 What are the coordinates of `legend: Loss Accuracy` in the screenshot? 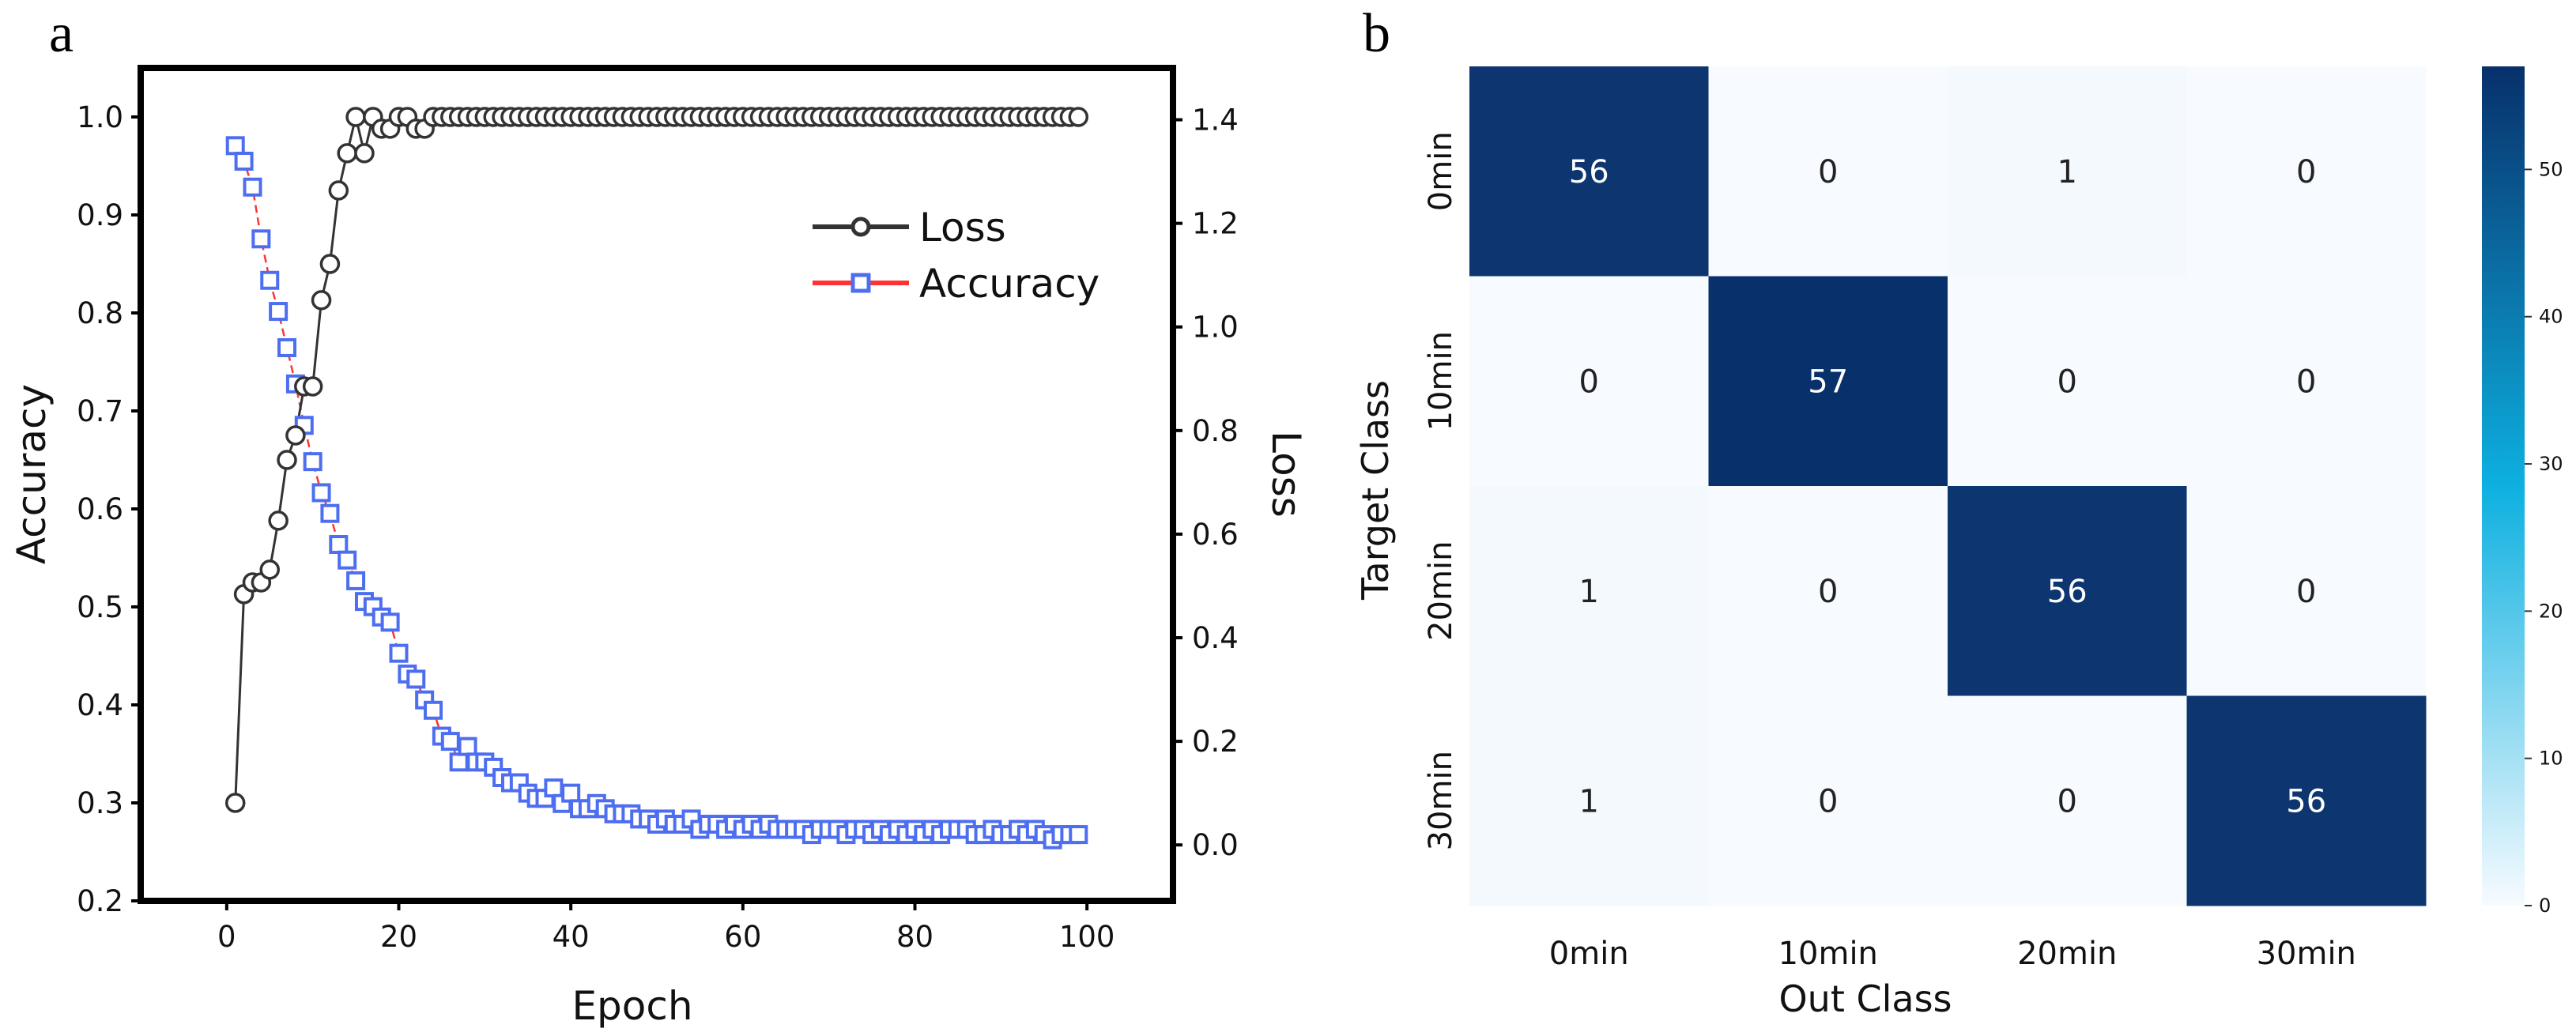 It's located at (956, 256).